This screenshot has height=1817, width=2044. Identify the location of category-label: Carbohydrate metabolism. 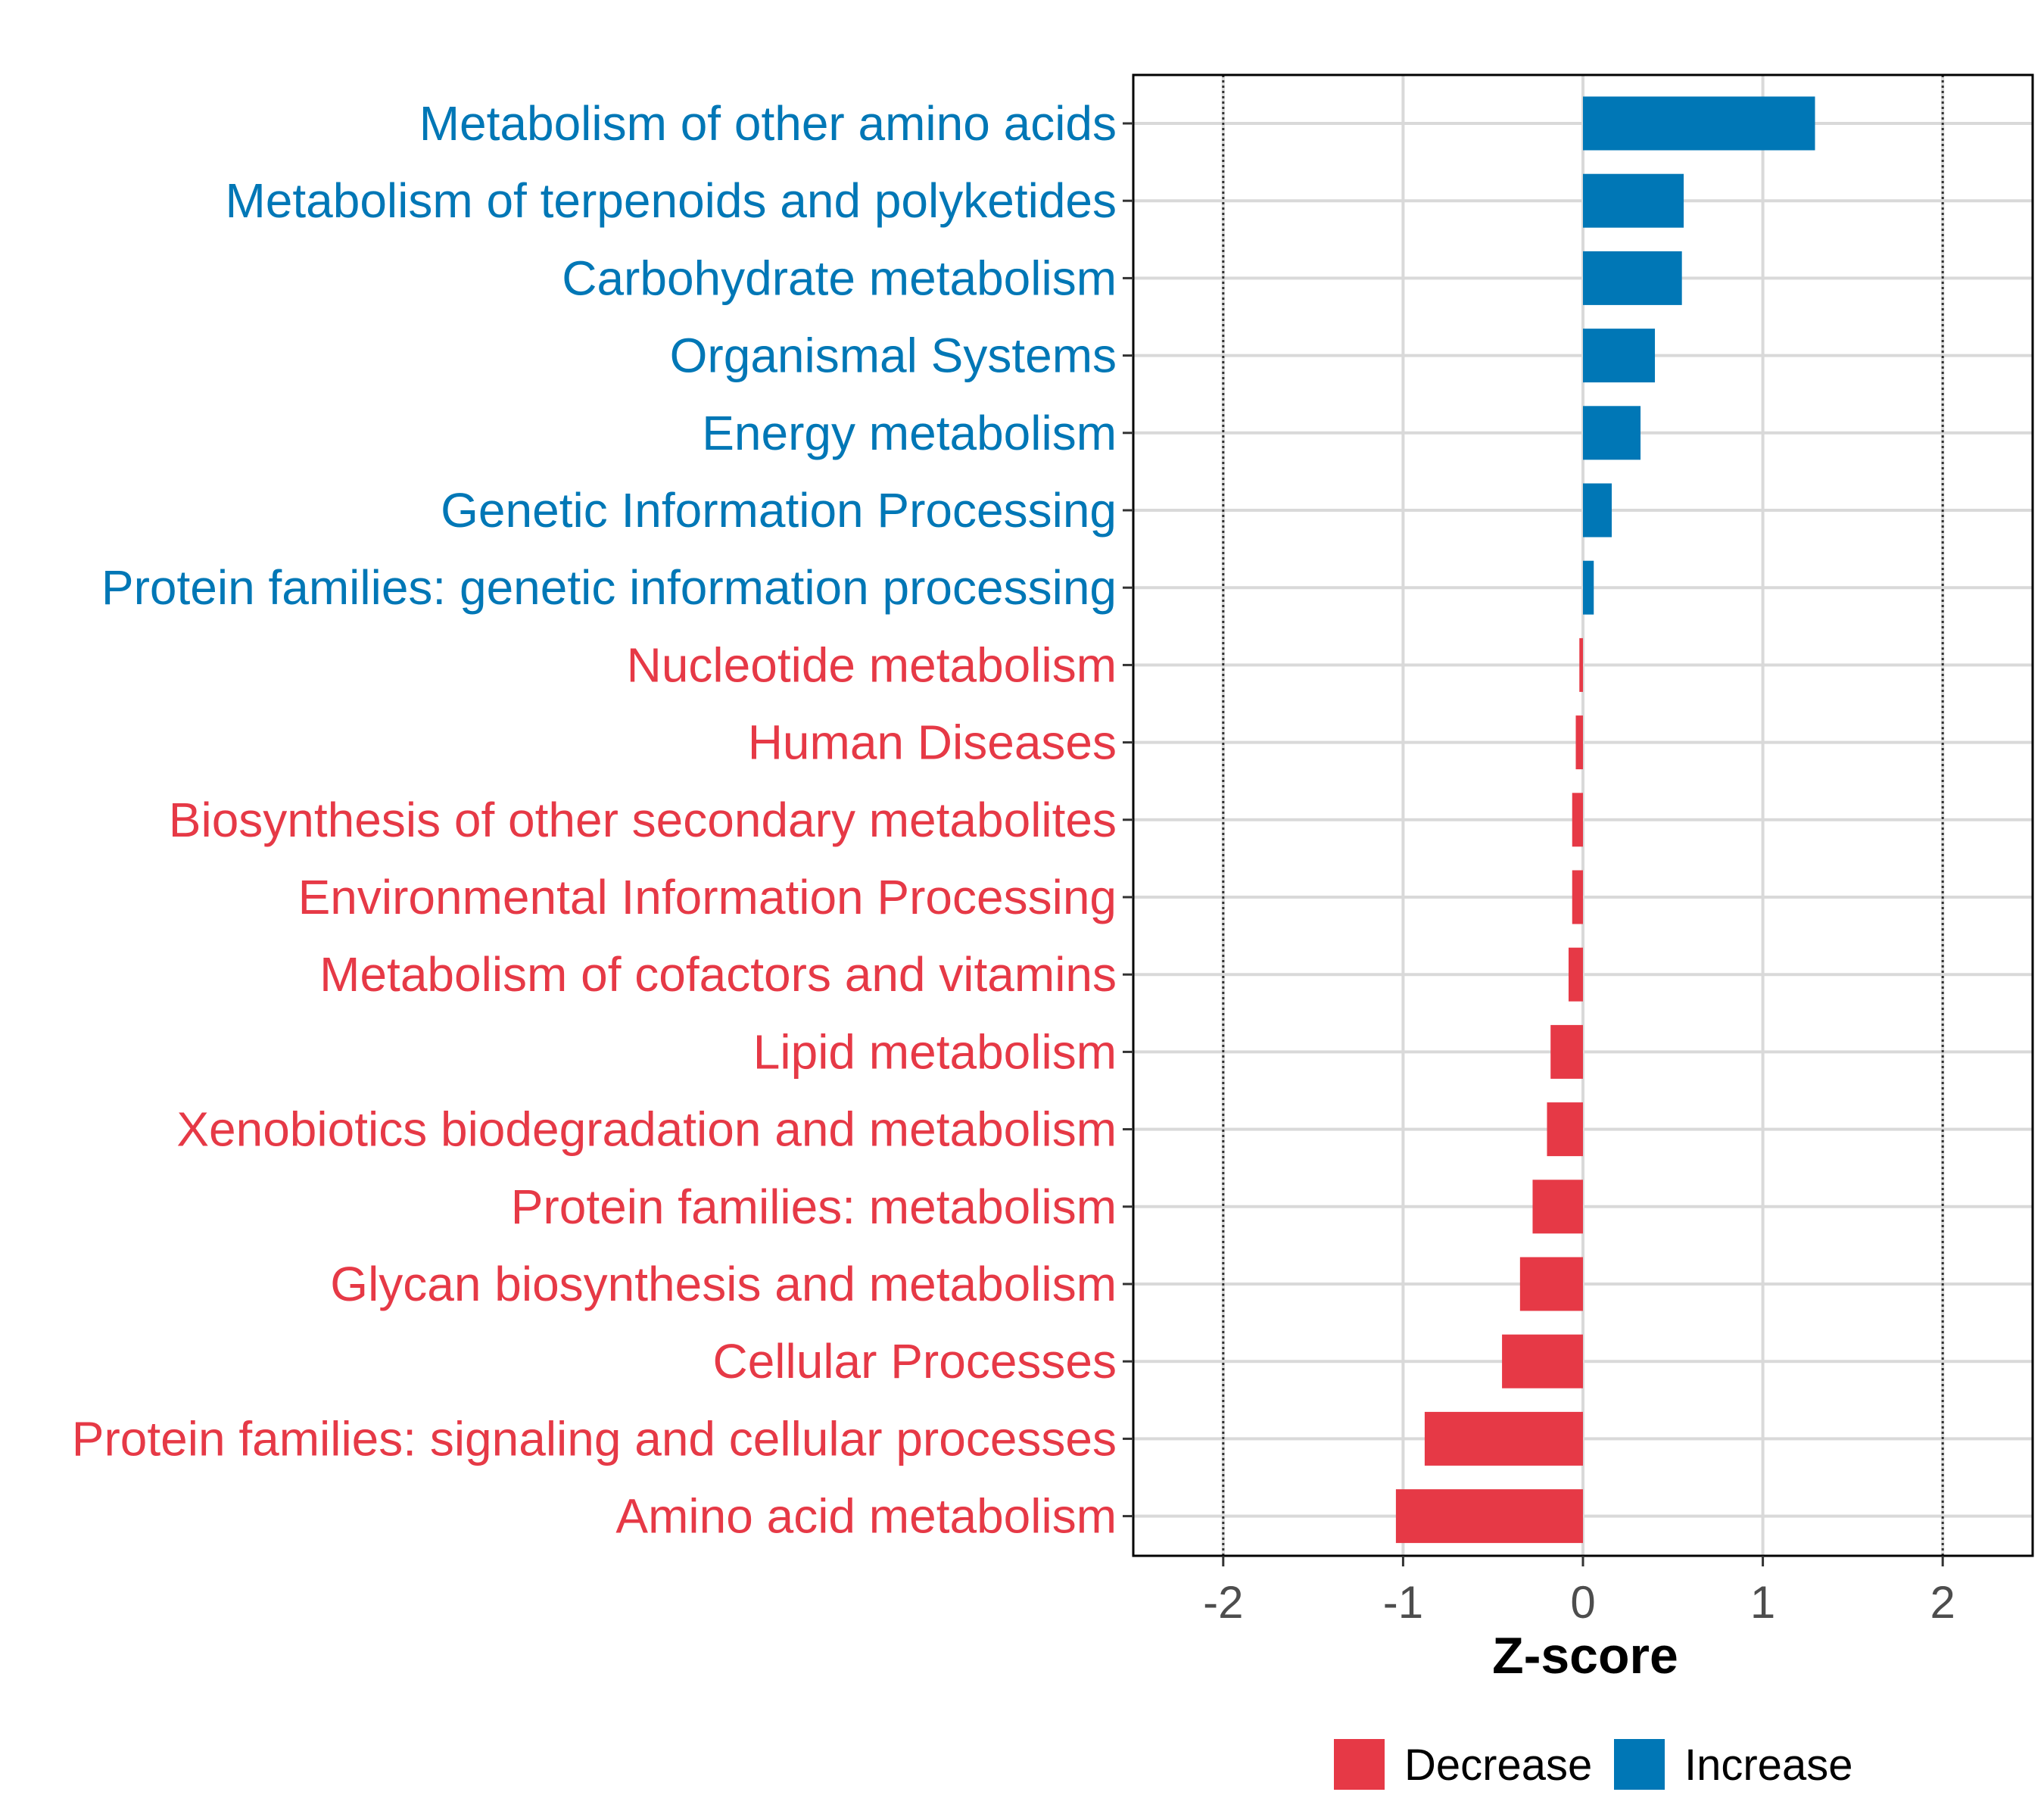
(839, 278).